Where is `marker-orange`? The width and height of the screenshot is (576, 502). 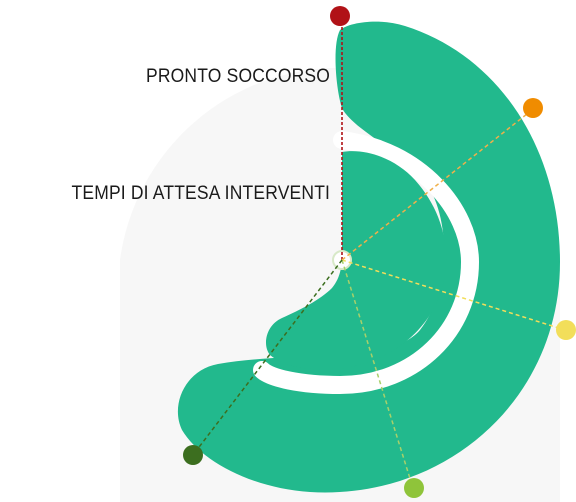 marker-orange is located at coordinates (533, 108).